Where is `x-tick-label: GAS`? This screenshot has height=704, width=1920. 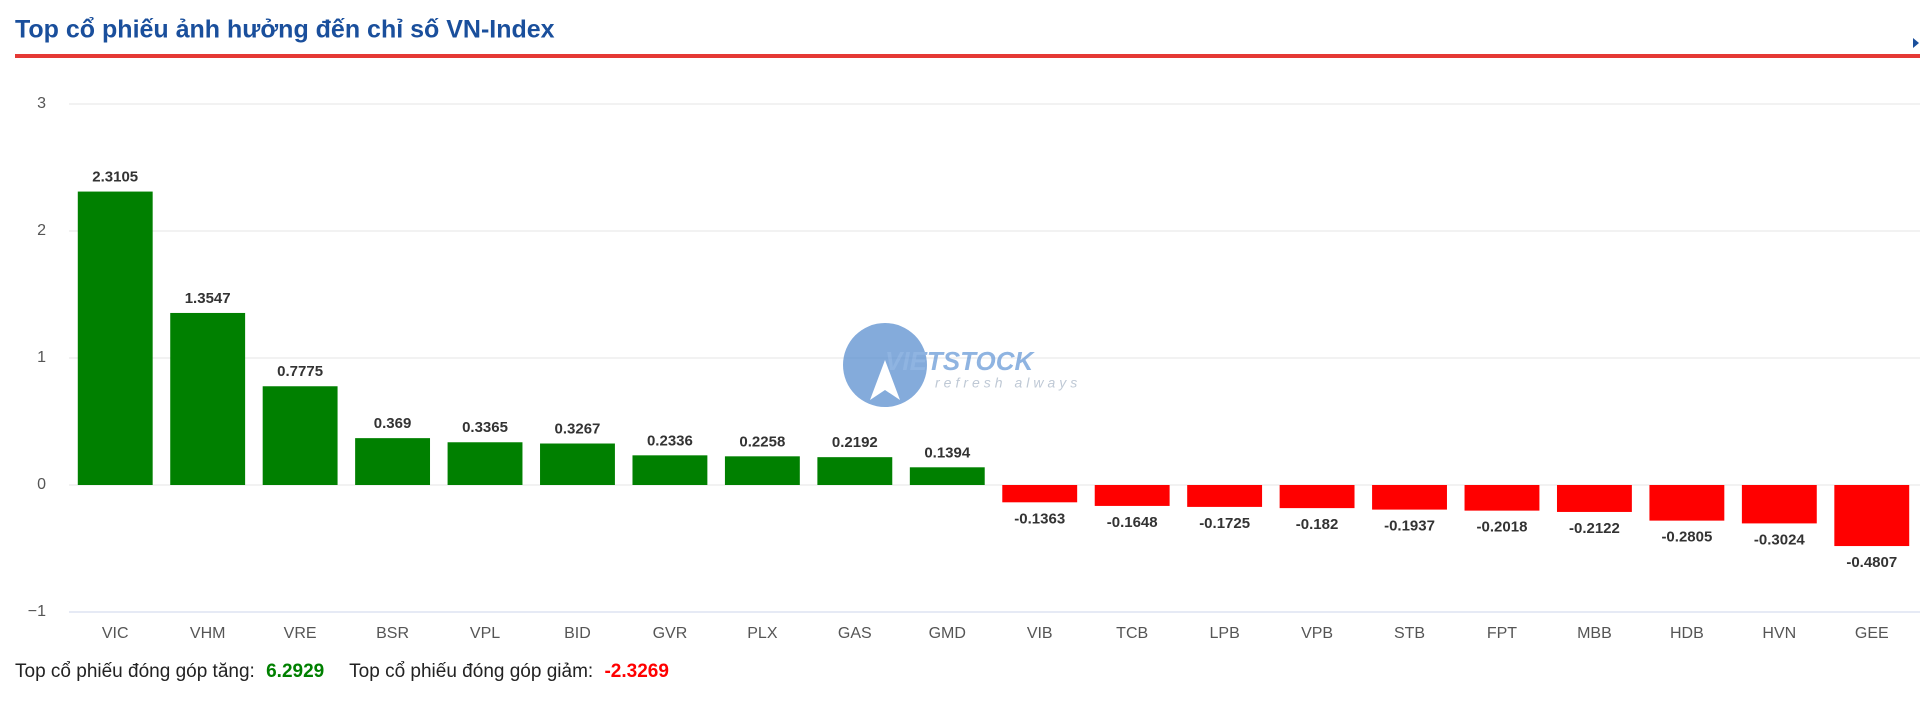 x-tick-label: GAS is located at coordinates (855, 633).